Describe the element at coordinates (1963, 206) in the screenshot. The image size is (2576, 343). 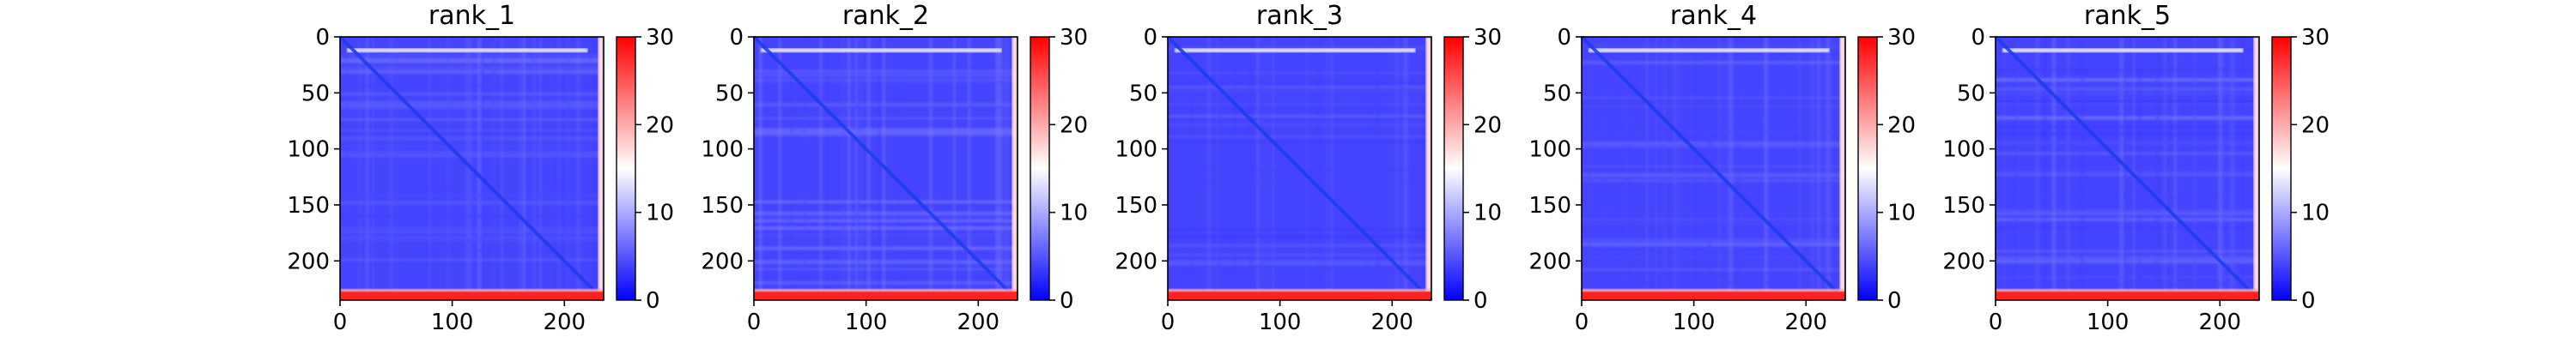
I see `y-tick-label: 150` at that location.